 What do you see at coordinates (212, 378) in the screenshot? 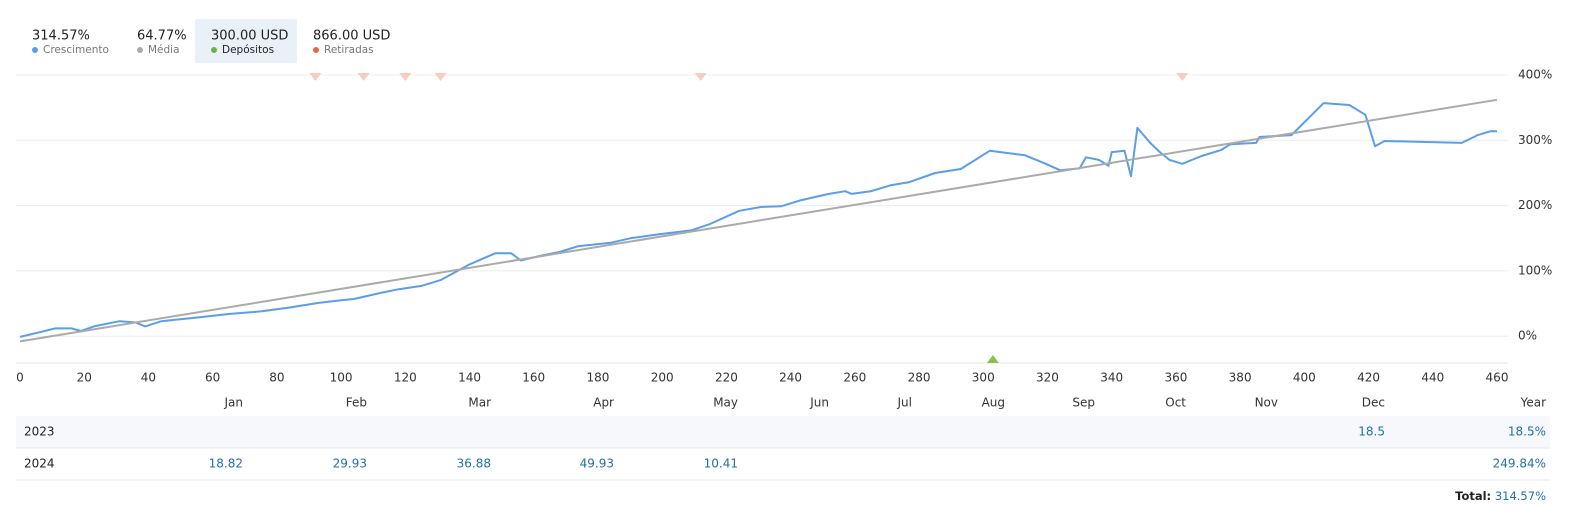
I see `x-tick-label: 60` at bounding box center [212, 378].